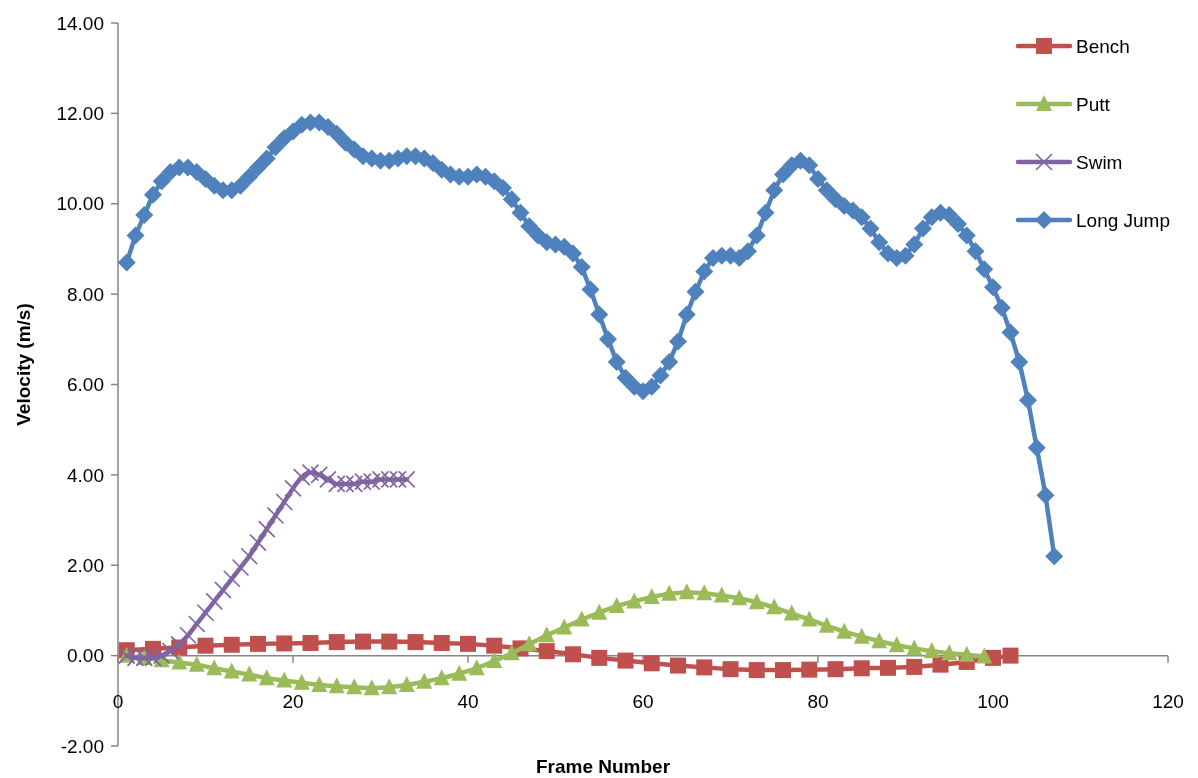  What do you see at coordinates (1123, 220) in the screenshot?
I see `legend-label: Long Jump` at bounding box center [1123, 220].